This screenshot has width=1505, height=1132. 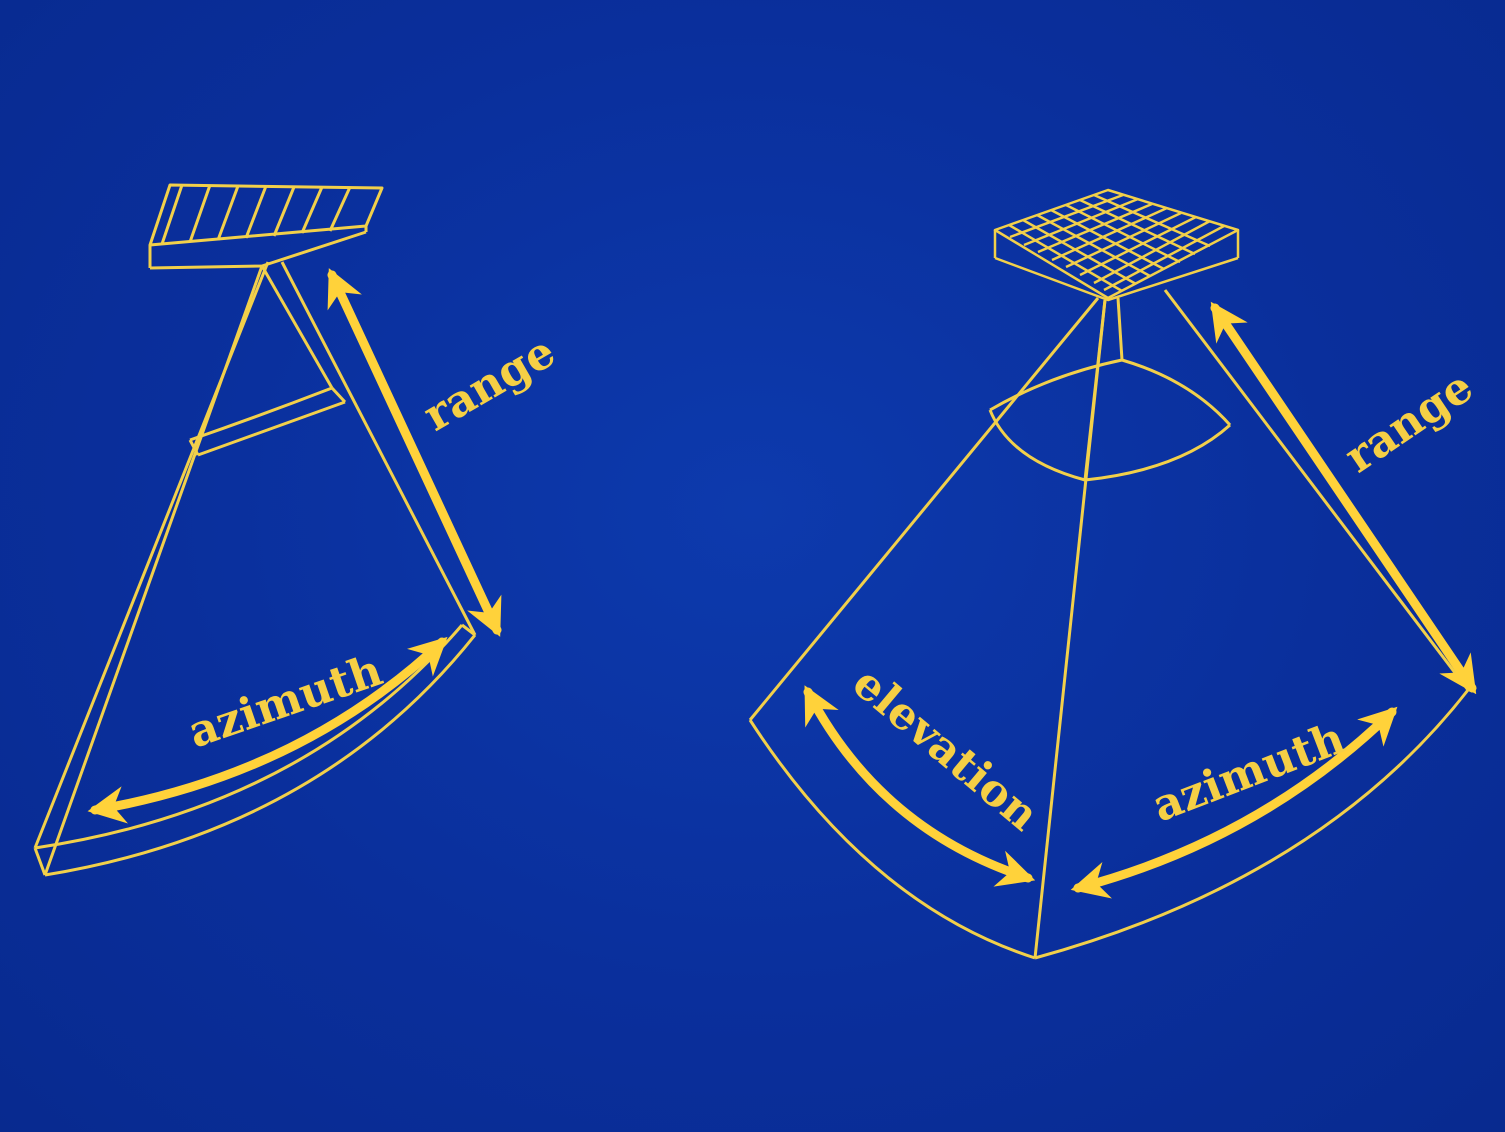 I want to click on right-elevation-arrow, so click(x=919, y=786).